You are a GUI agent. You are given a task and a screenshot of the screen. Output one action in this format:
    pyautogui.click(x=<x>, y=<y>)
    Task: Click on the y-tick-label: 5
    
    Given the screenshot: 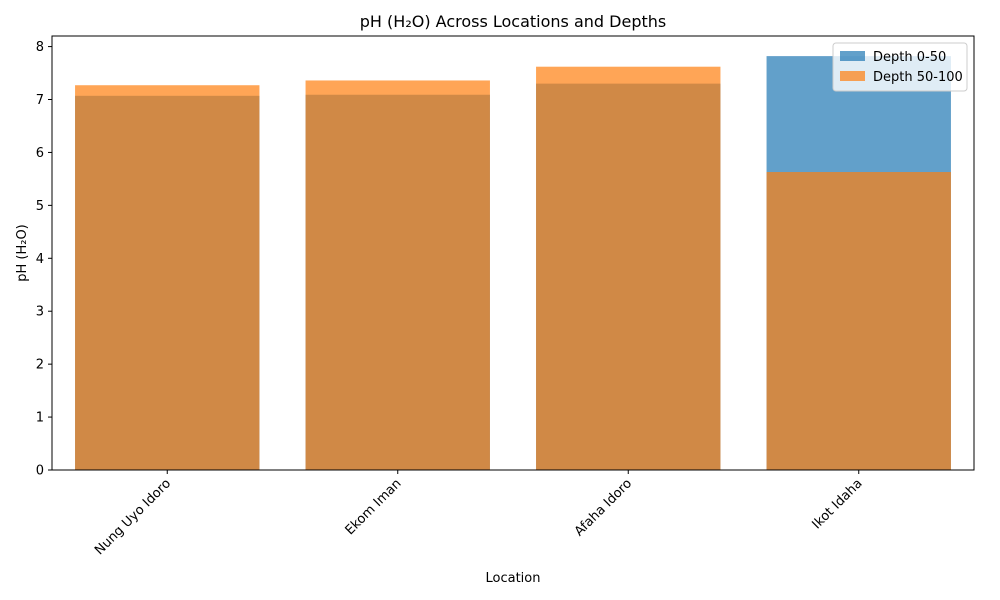 What is the action you would take?
    pyautogui.click(x=40, y=206)
    